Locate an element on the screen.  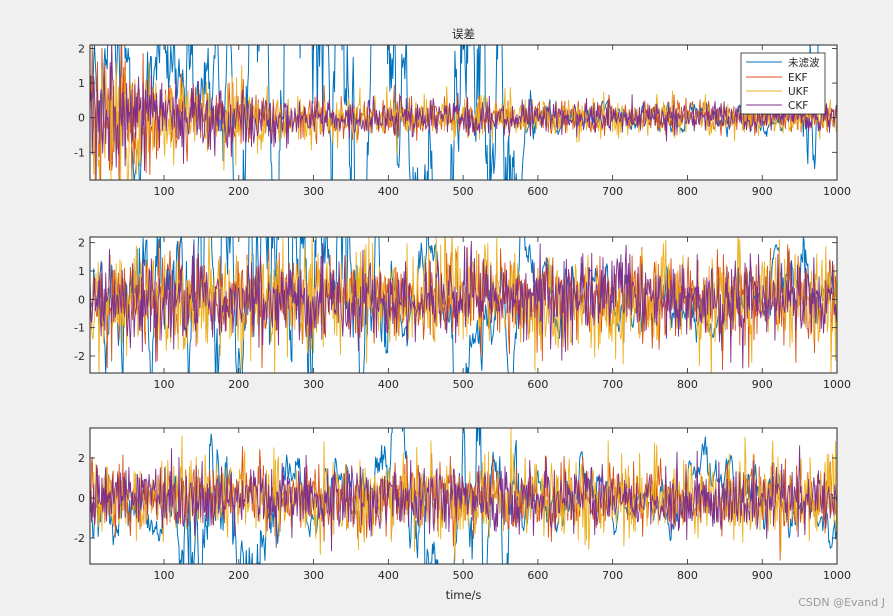
subplot-1-x-tick-label: 500 is located at coordinates (463, 191).